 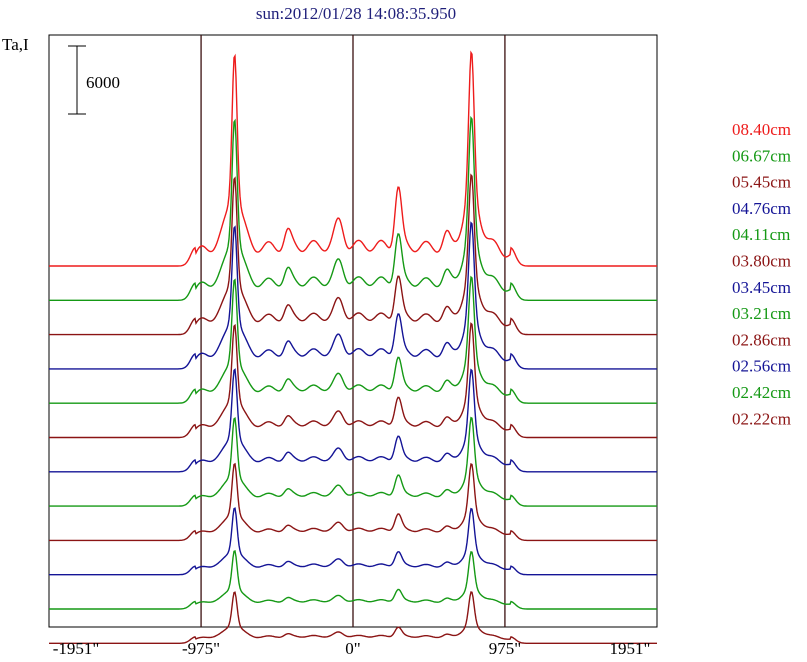 What do you see at coordinates (761, 234) in the screenshot?
I see `legend-entry-04.11cm: 04.11cm` at bounding box center [761, 234].